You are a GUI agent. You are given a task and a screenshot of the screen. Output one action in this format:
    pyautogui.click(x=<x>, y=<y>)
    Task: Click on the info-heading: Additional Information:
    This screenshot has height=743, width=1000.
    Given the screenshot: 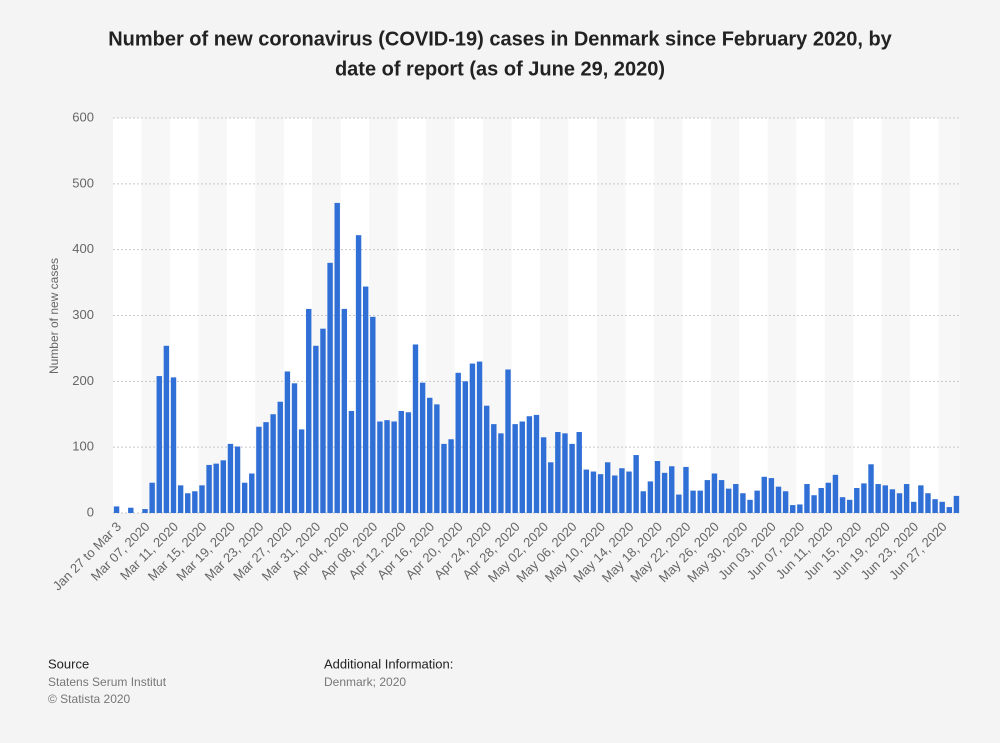 What is the action you would take?
    pyautogui.click(x=388, y=663)
    